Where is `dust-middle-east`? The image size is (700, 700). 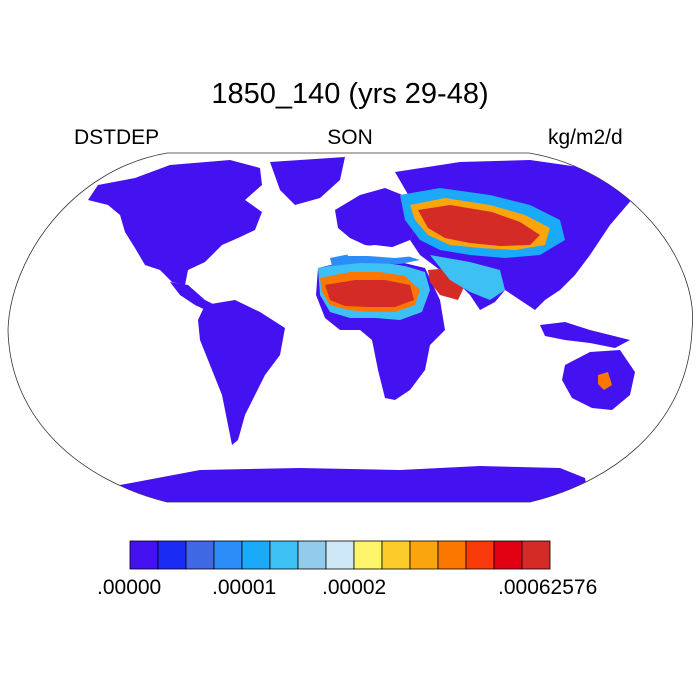 dust-middle-east is located at coordinates (467, 277).